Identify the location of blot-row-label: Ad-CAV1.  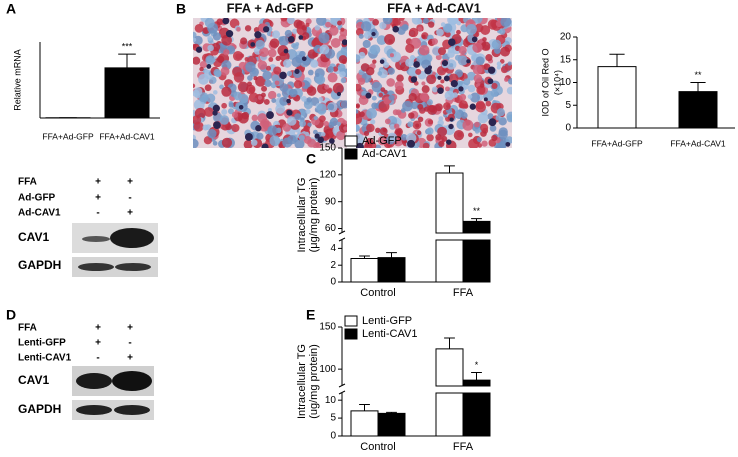
(39, 213).